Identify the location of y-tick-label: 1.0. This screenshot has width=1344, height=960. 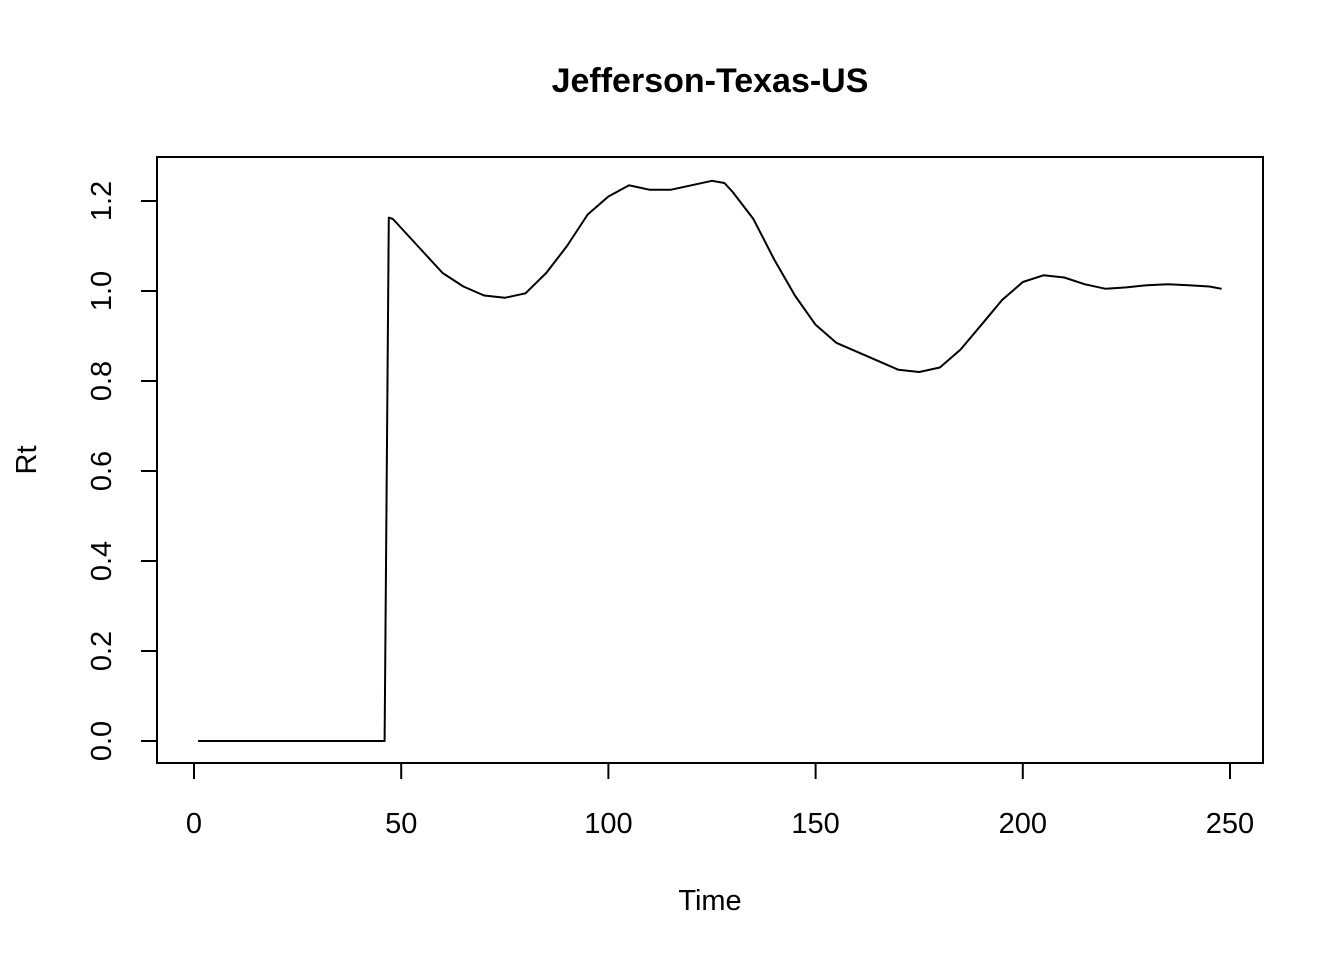
(102, 291).